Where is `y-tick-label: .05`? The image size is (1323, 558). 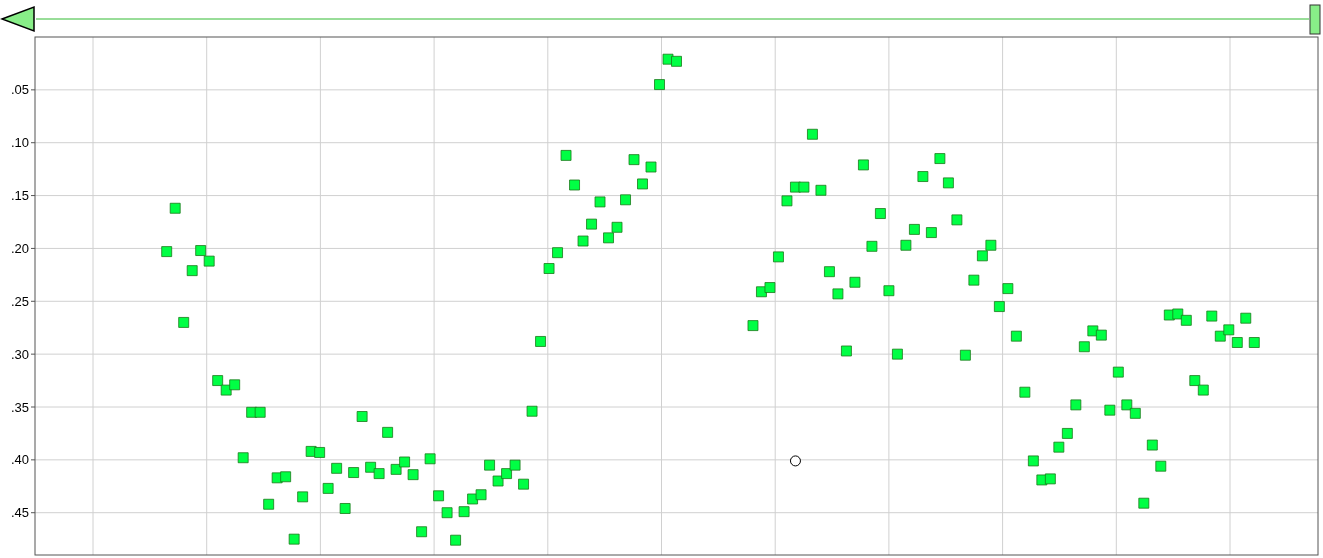 y-tick-label: .05 is located at coordinates (19, 90).